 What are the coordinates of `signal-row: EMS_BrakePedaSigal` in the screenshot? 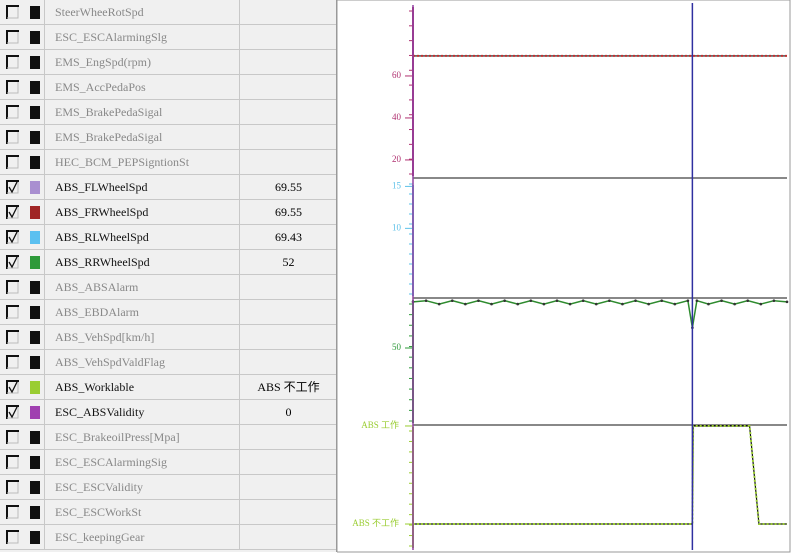 It's located at (168, 112).